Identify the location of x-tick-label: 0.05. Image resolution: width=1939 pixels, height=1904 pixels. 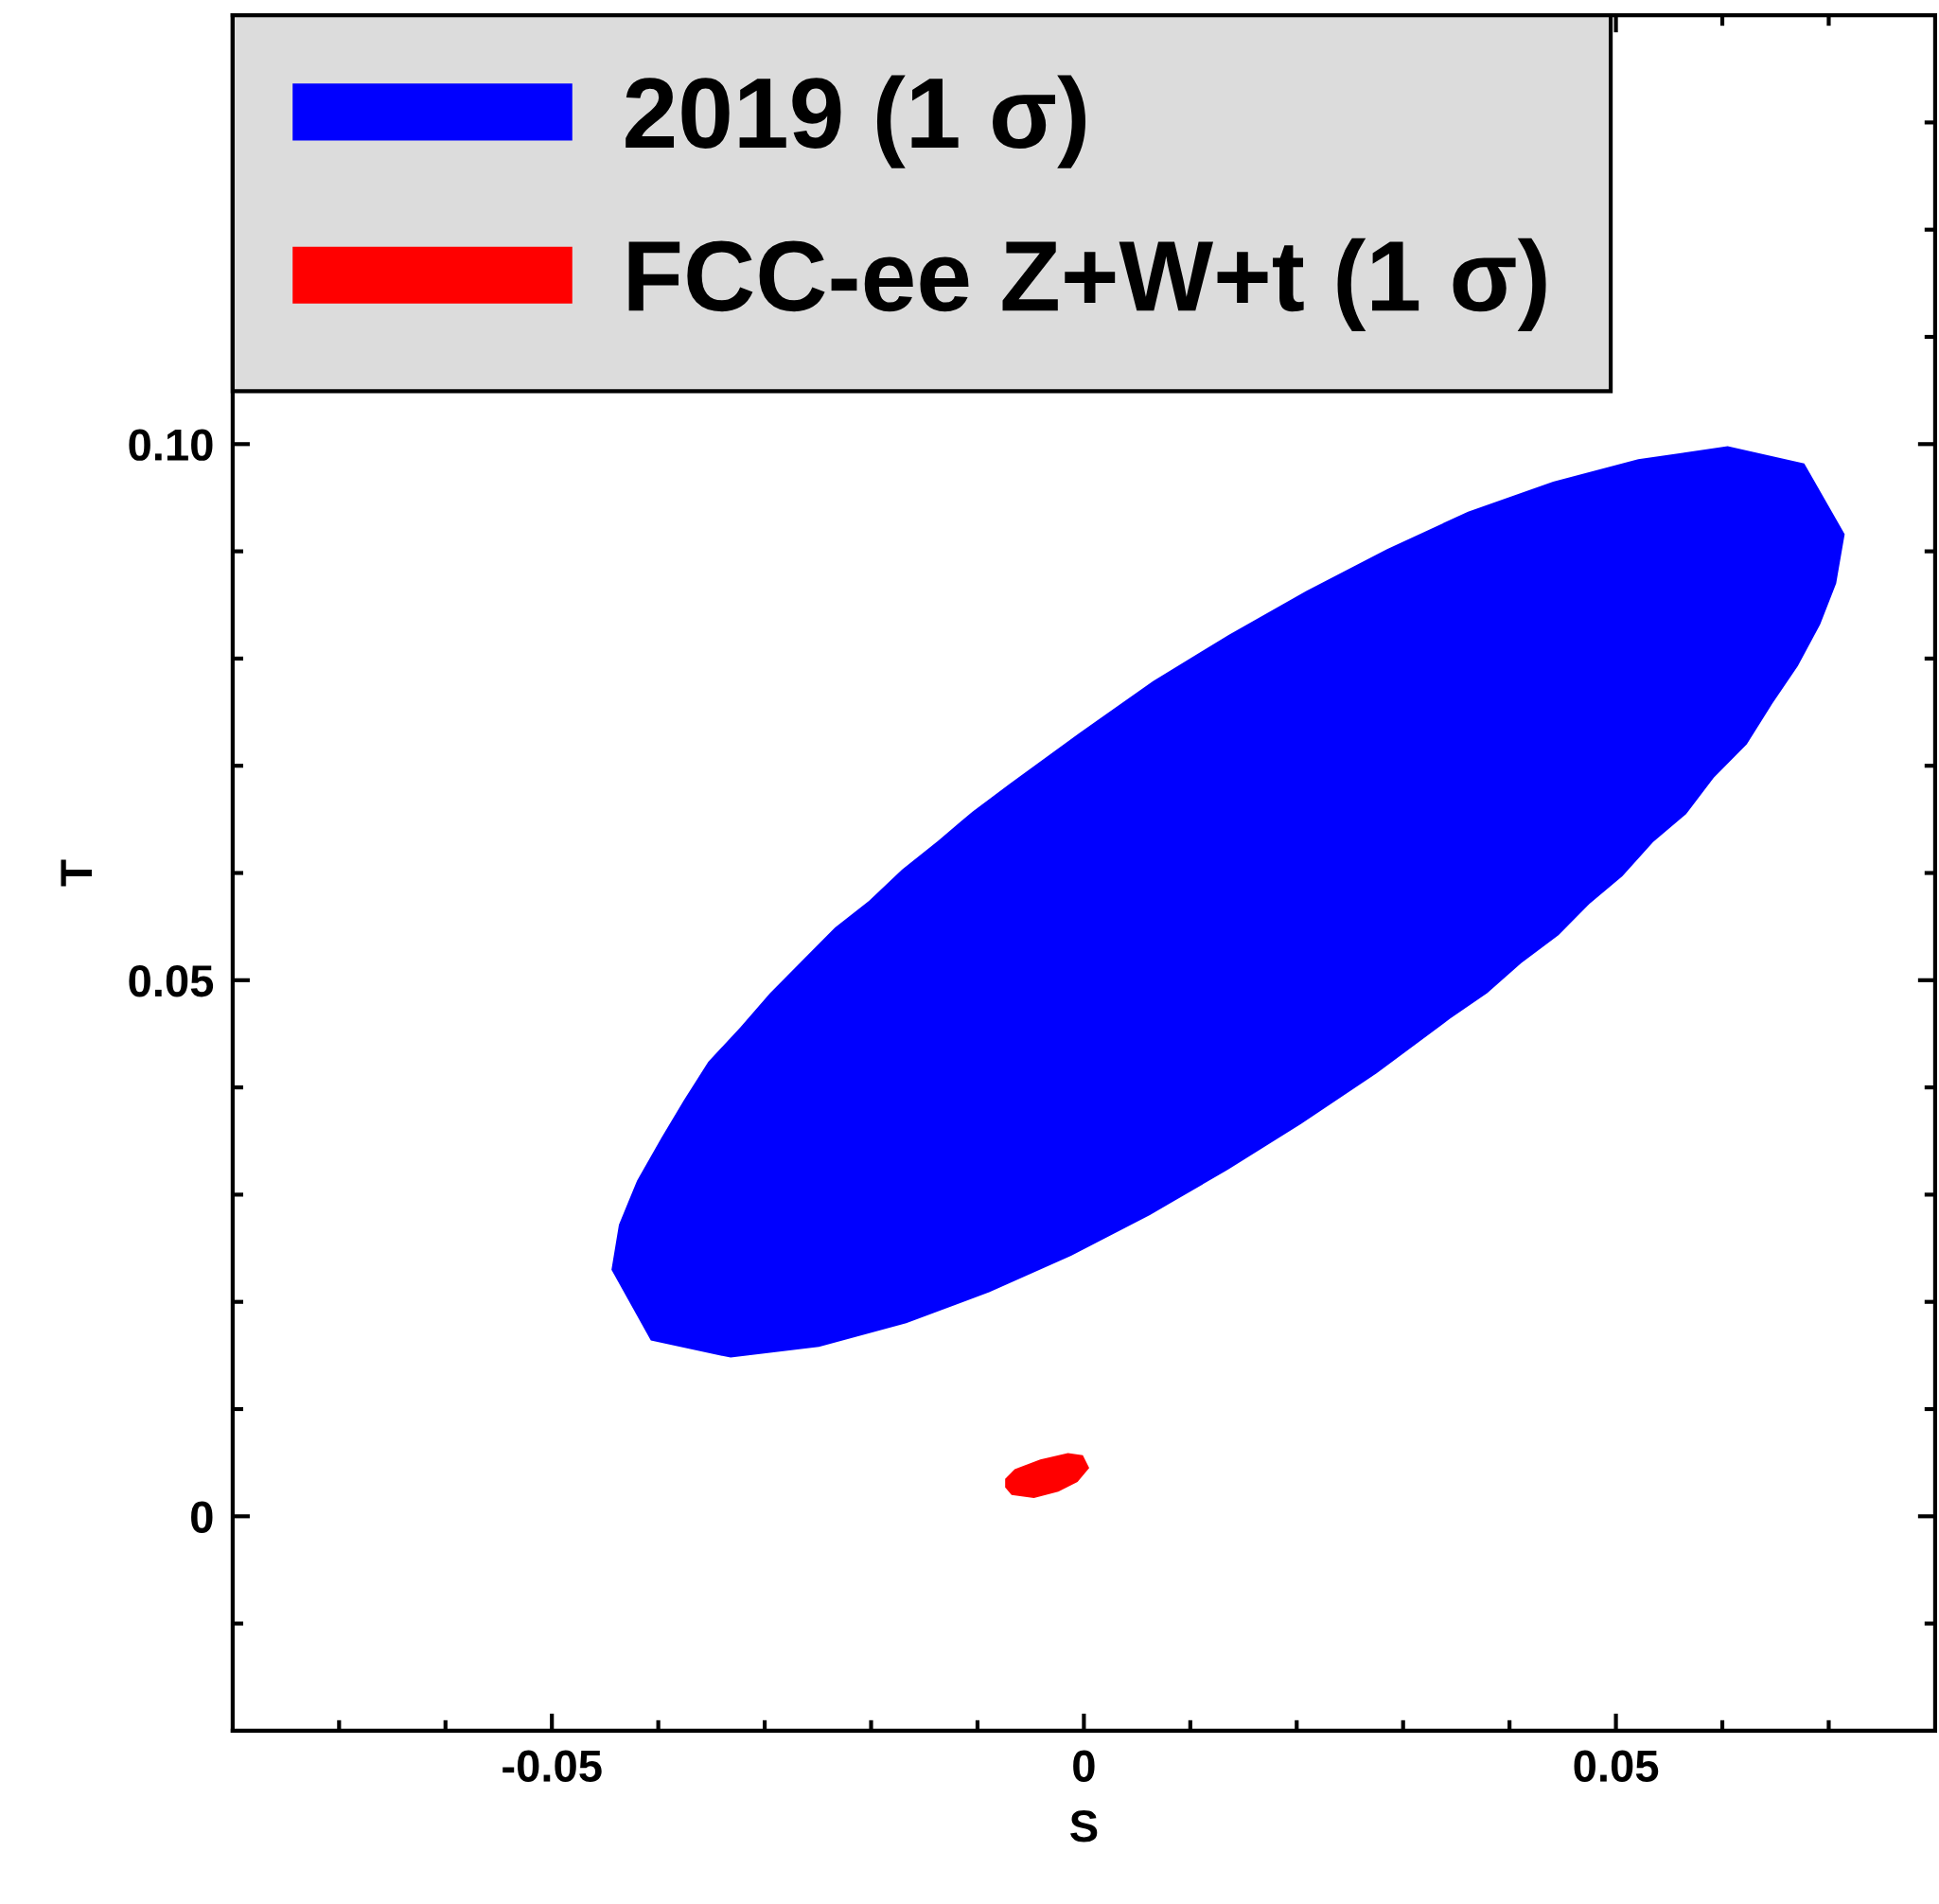
(1617, 1766).